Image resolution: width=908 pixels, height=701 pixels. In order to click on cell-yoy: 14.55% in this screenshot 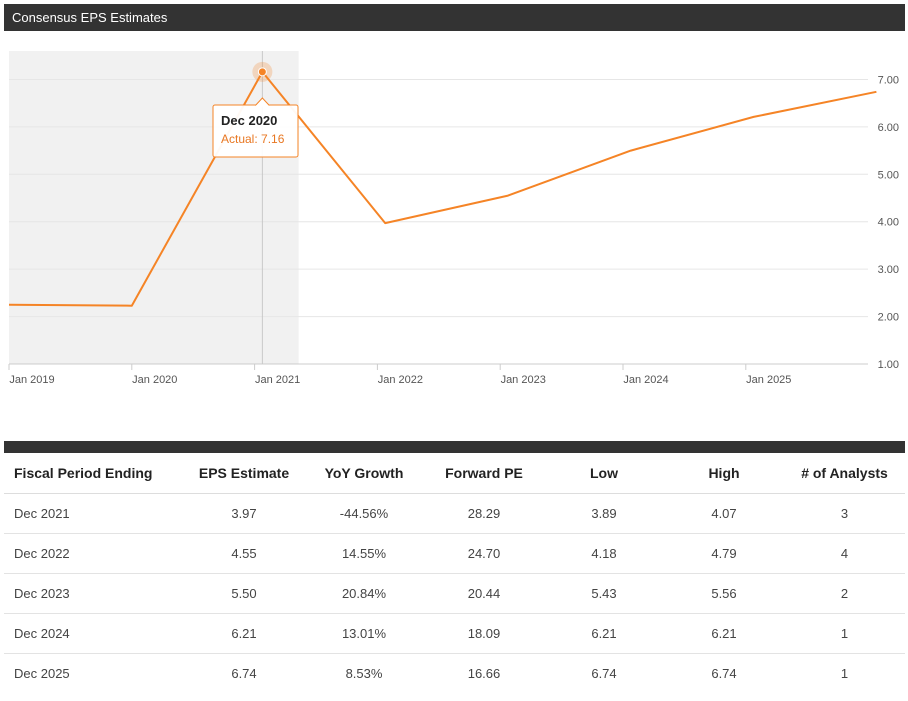, I will do `click(364, 553)`.